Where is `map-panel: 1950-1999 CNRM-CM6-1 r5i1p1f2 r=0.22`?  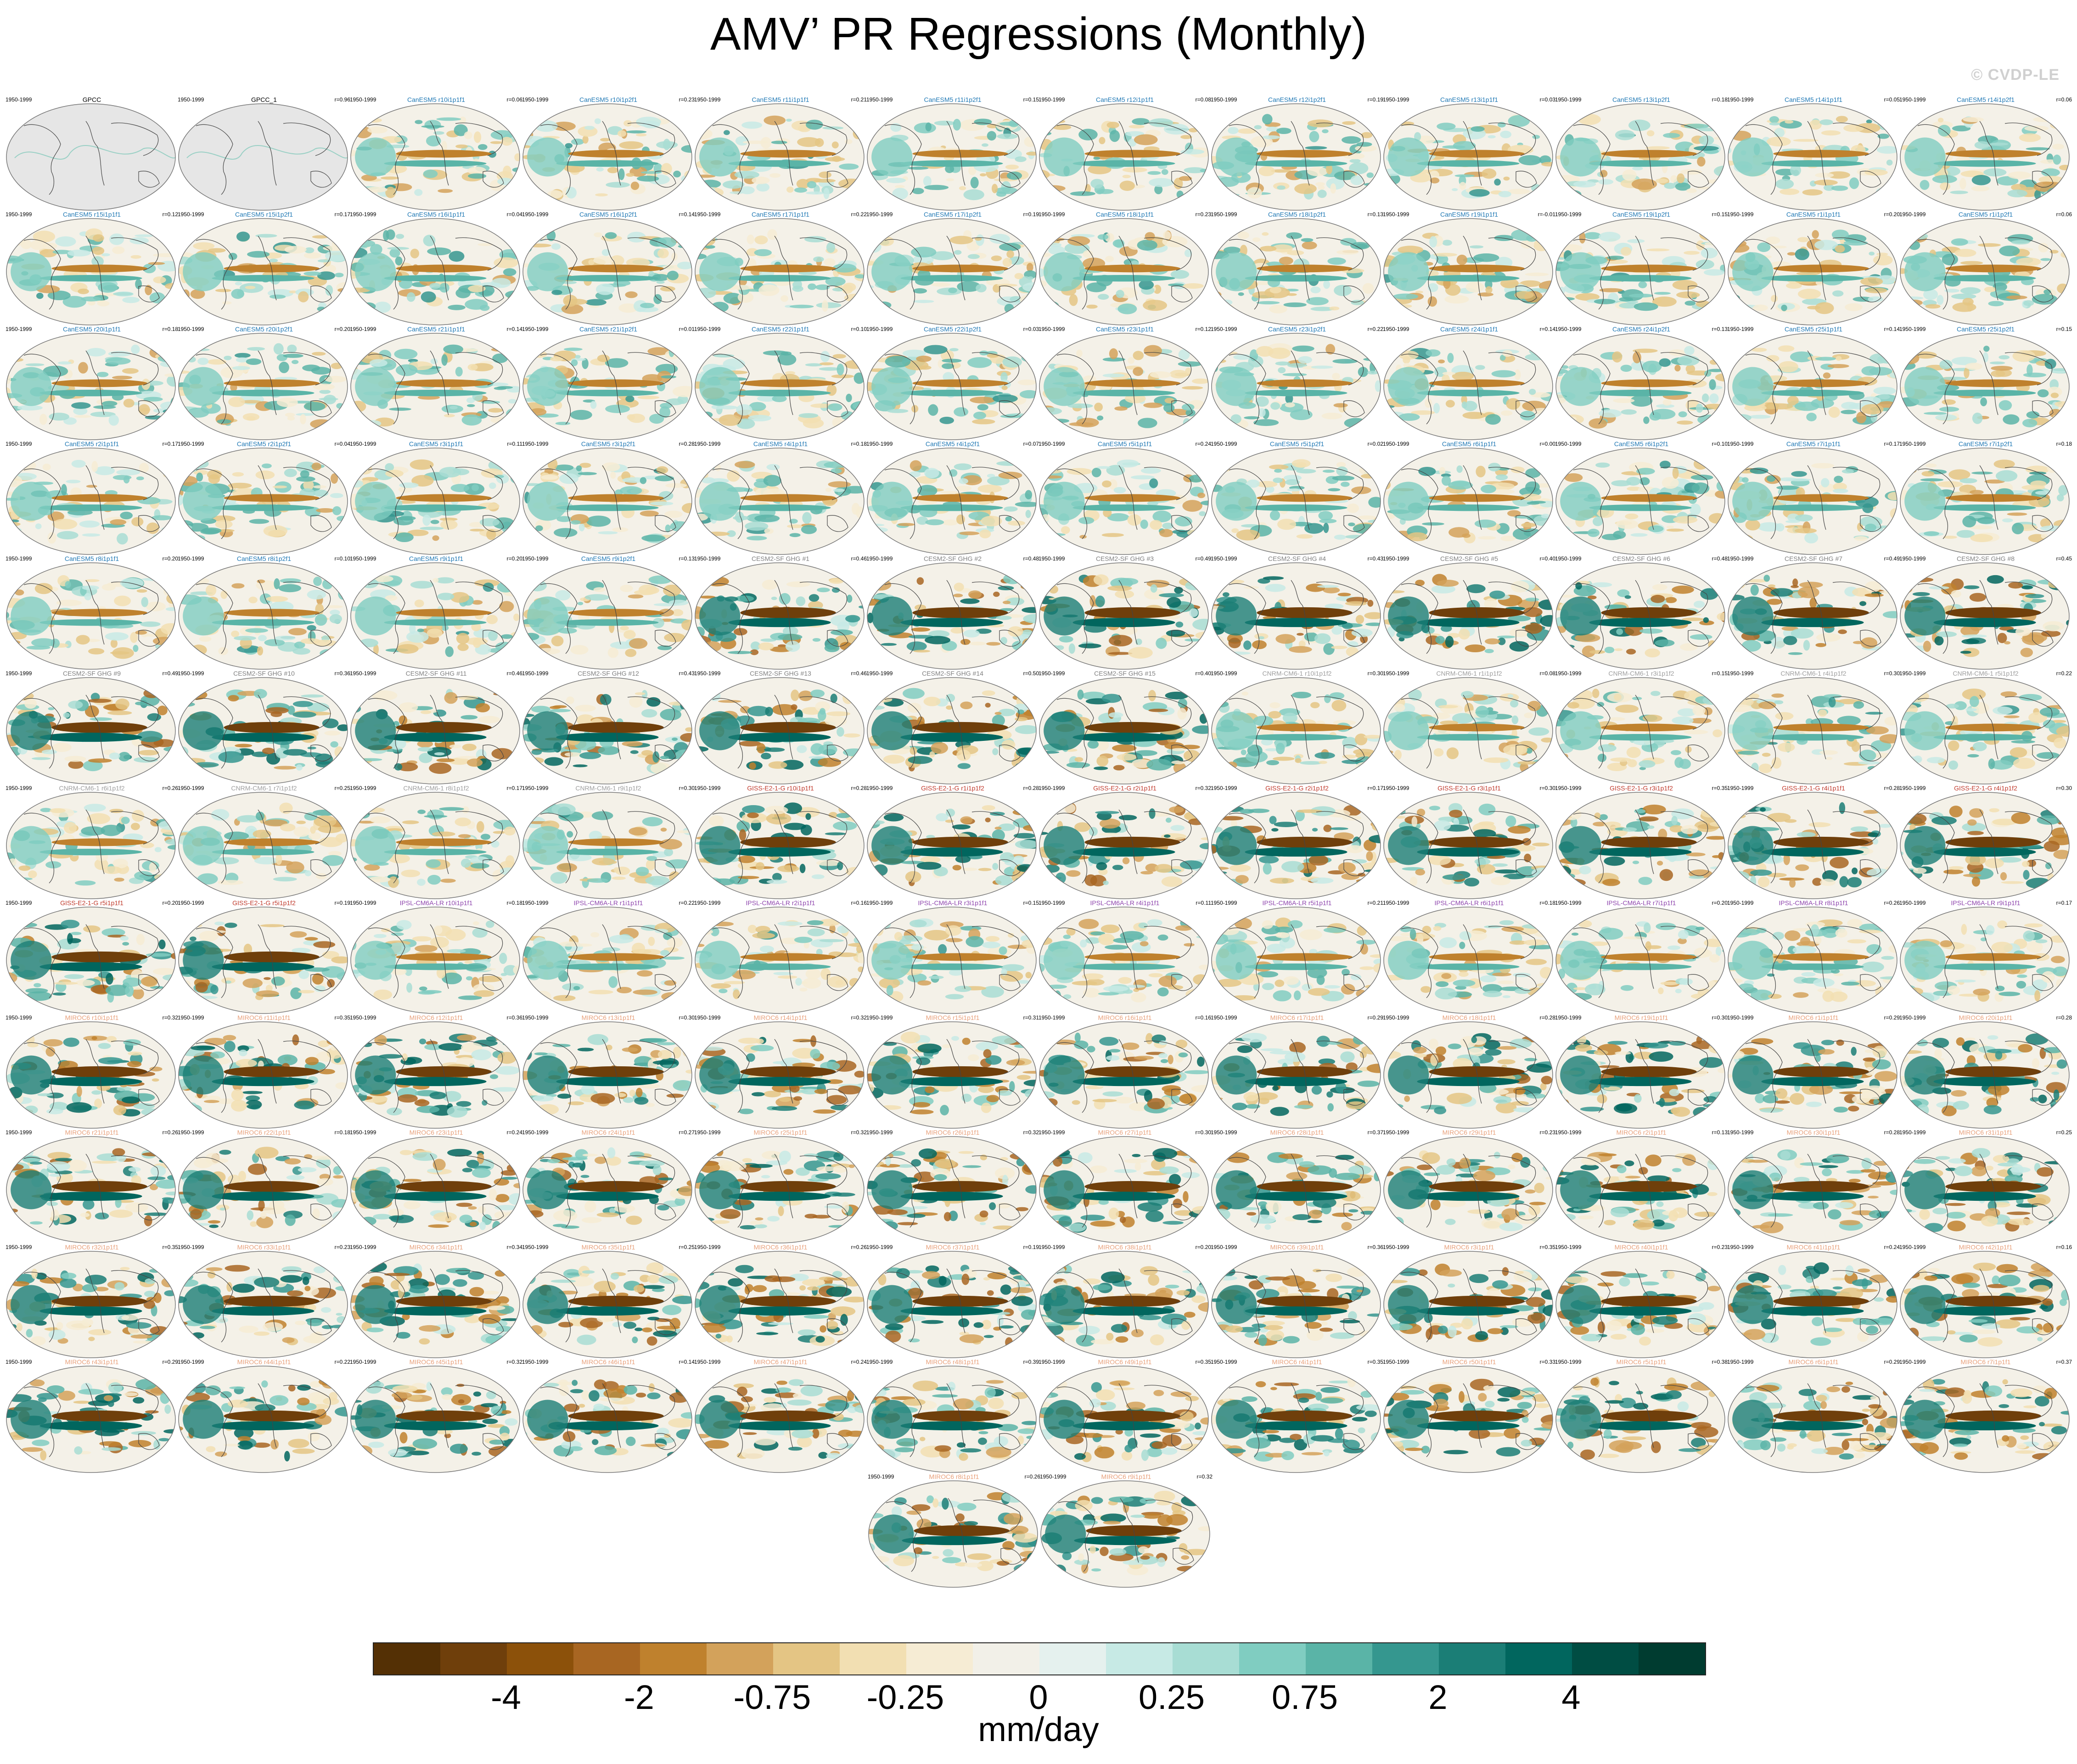 map-panel: 1950-1999 CNRM-CM6-1 r5i1p1f2 r=0.22 is located at coordinates (1985, 728).